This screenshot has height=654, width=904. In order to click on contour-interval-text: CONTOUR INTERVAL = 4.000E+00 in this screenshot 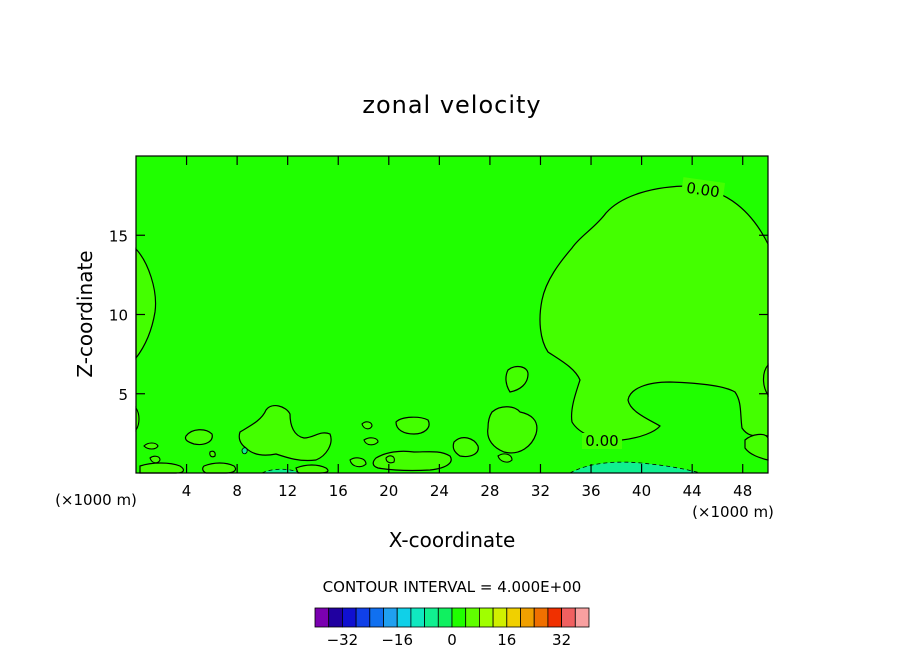, I will do `click(452, 587)`.